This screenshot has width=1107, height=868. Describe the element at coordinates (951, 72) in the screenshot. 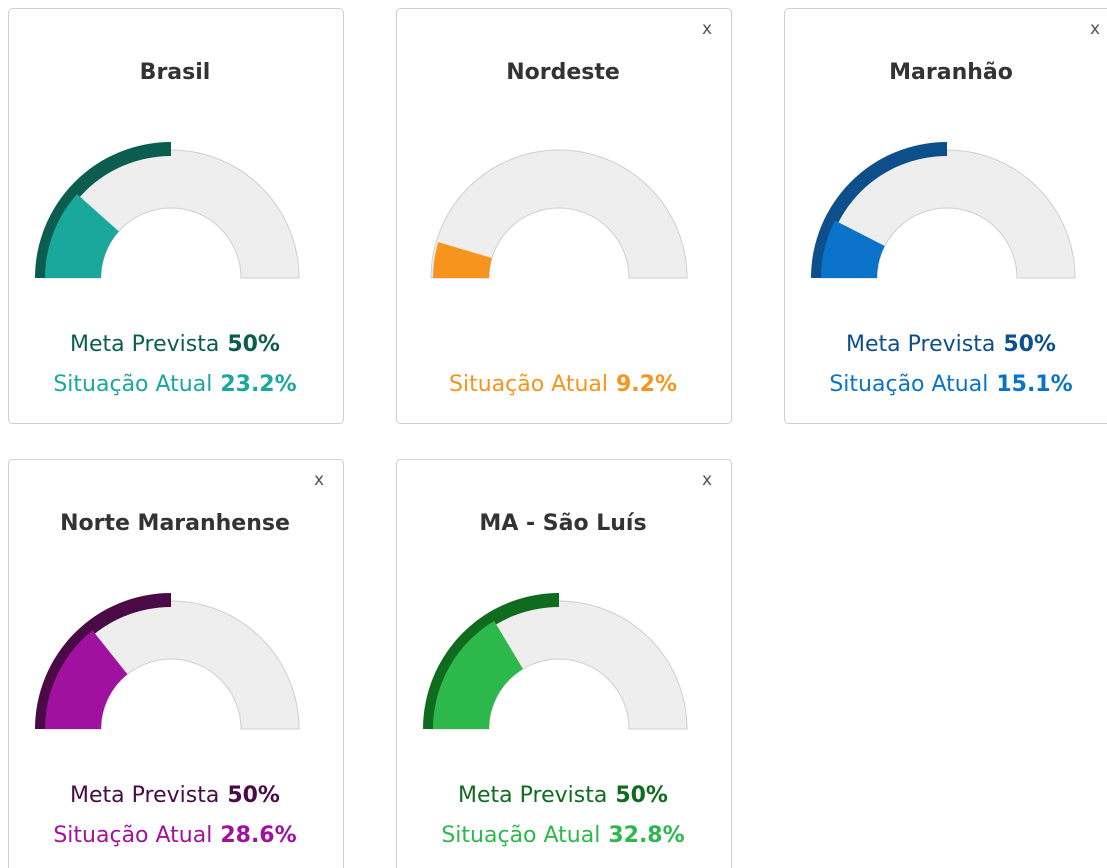

I see `card-title: Maranhão` at that location.